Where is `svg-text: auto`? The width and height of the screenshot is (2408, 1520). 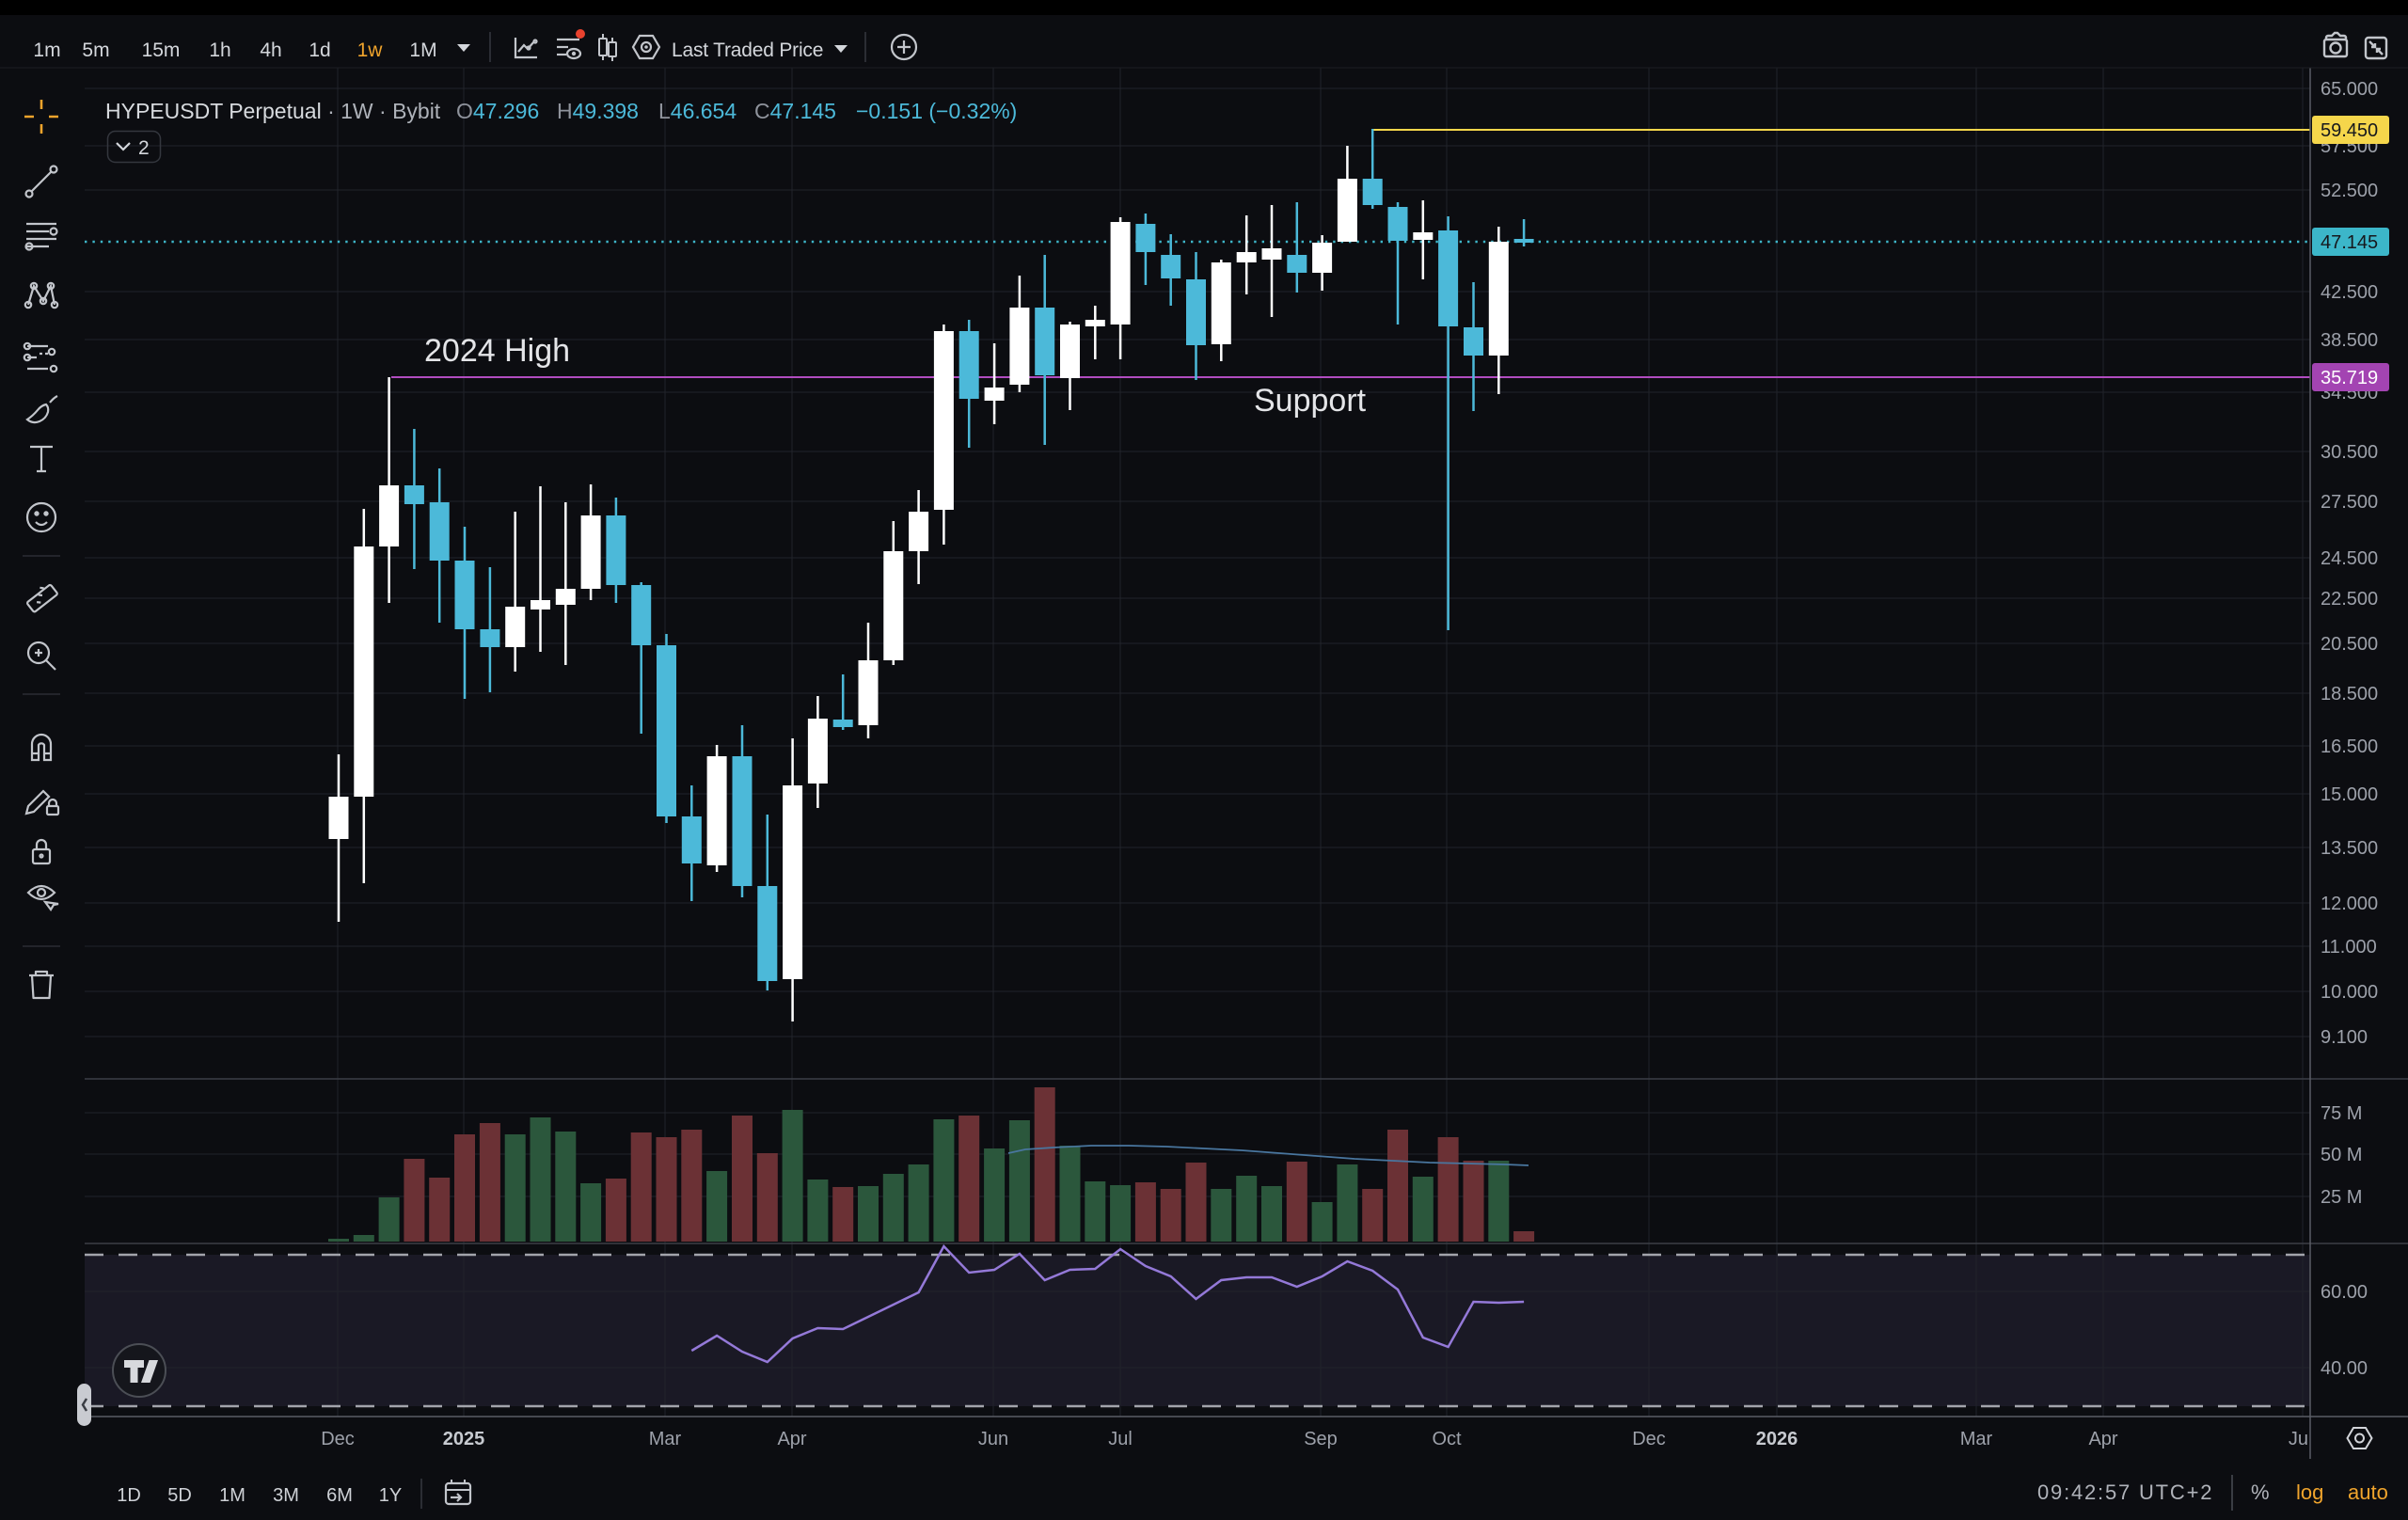
svg-text: auto is located at coordinates (2368, 1492).